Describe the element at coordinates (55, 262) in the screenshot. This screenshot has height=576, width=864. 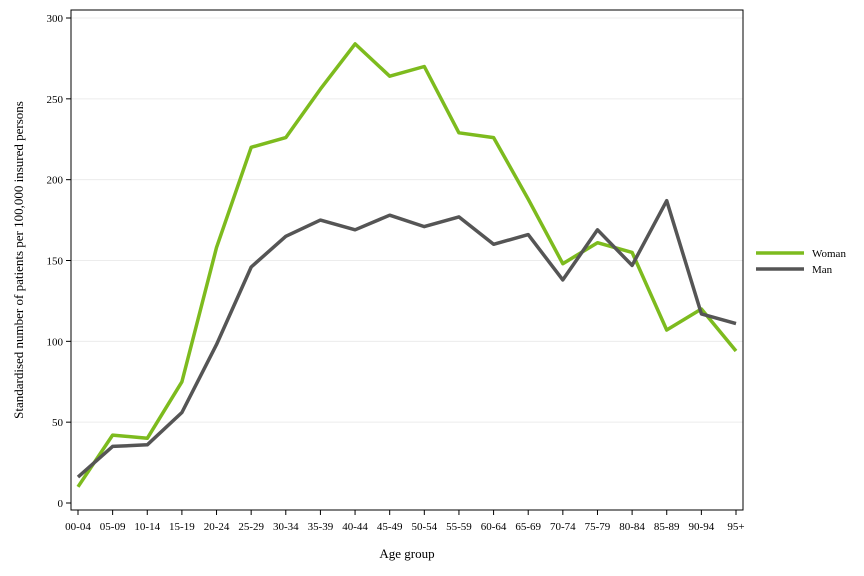
I see `y-tick-label: 150` at that location.